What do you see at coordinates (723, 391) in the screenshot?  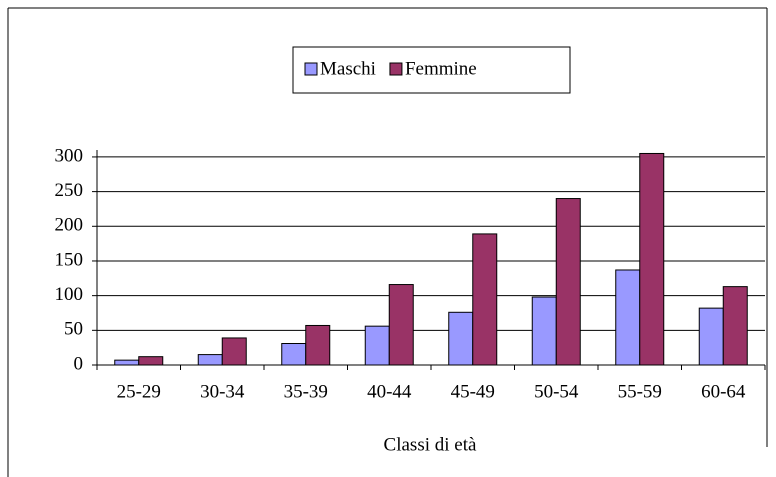 I see `x-tick-label: 60-64` at bounding box center [723, 391].